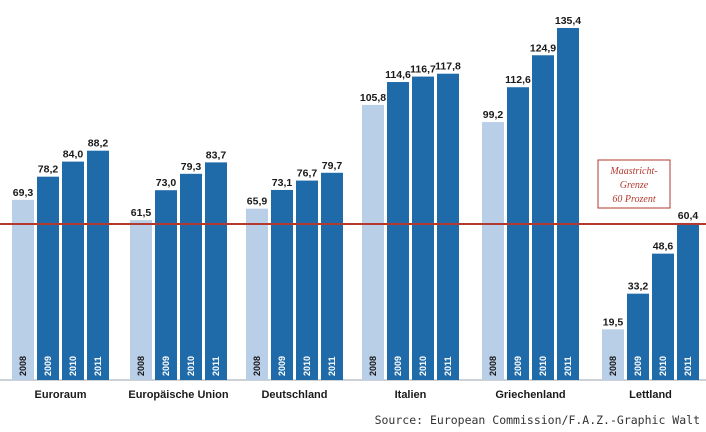  What do you see at coordinates (543, 48) in the screenshot?
I see `value-label: 124,9` at bounding box center [543, 48].